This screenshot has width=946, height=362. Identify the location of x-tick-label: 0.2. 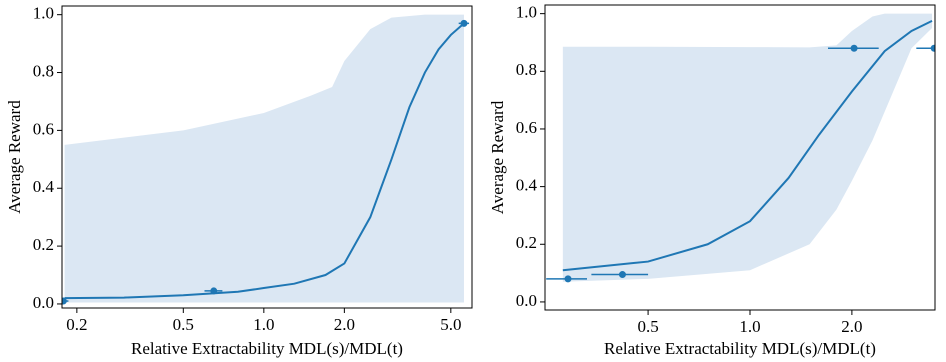
(76, 324).